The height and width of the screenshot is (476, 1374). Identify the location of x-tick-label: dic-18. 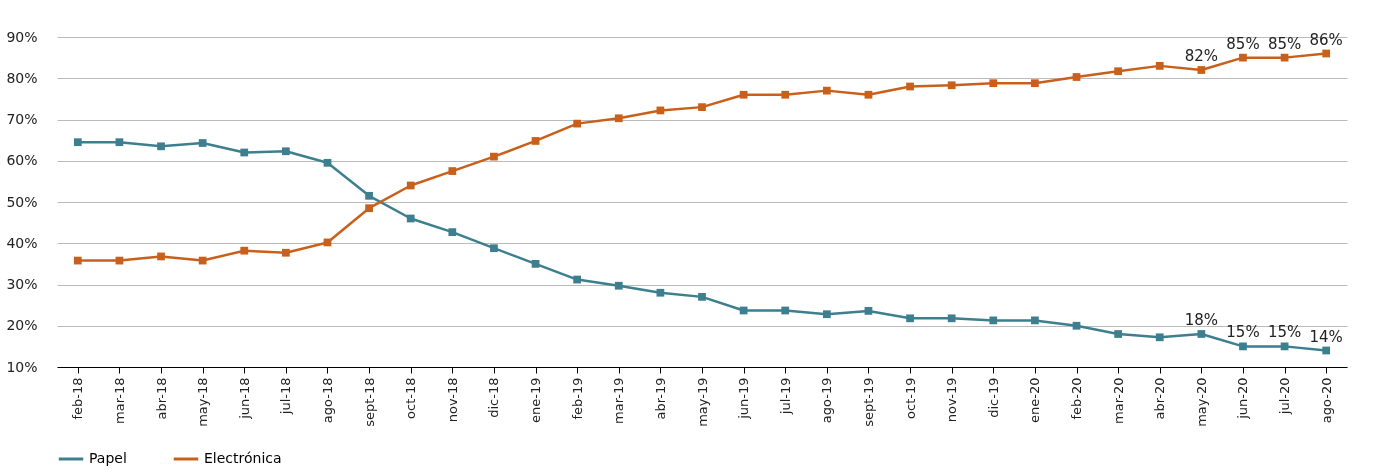
(494, 397).